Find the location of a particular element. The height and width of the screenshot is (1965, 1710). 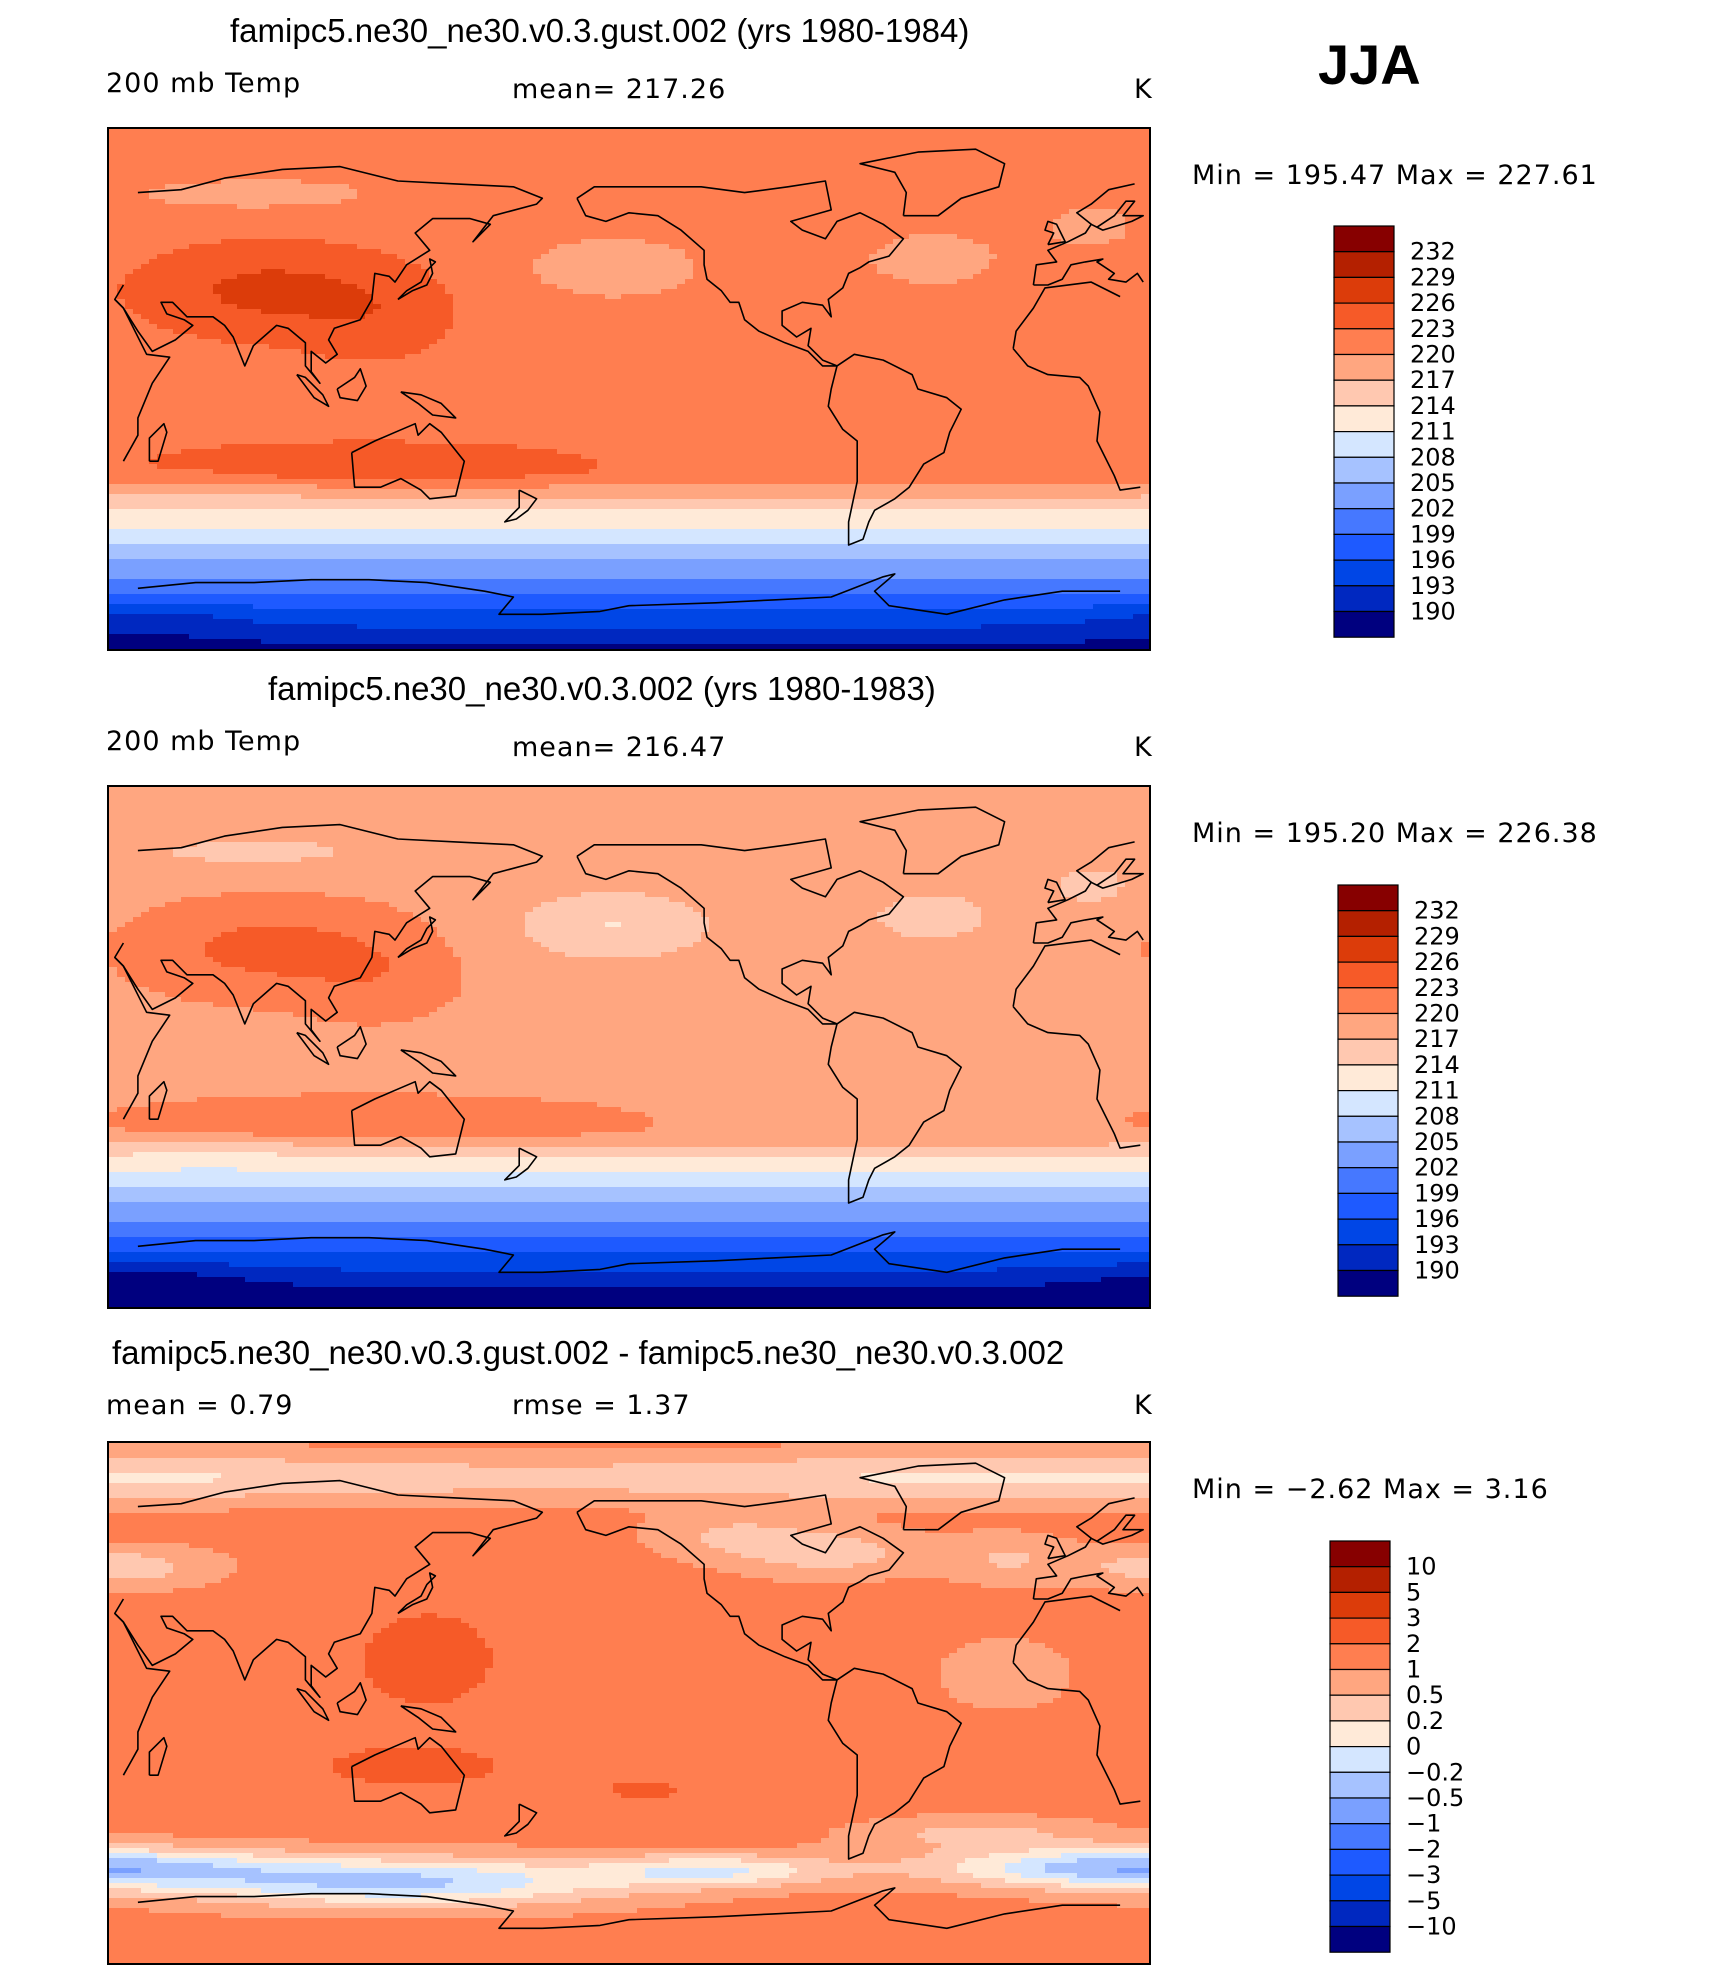

colorbar-label: 205 is located at coordinates (1437, 1142).